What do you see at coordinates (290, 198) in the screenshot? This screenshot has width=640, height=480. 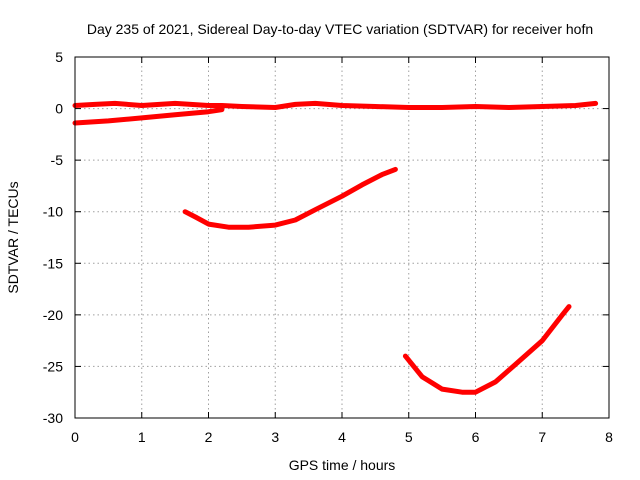 I see `series-trace-mid` at bounding box center [290, 198].